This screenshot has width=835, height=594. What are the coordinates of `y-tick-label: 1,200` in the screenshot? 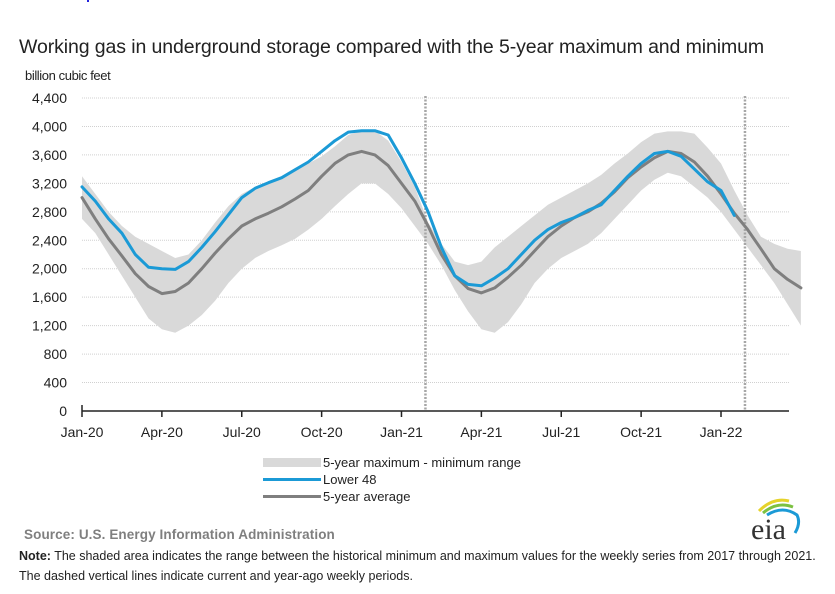 It's located at (49, 326).